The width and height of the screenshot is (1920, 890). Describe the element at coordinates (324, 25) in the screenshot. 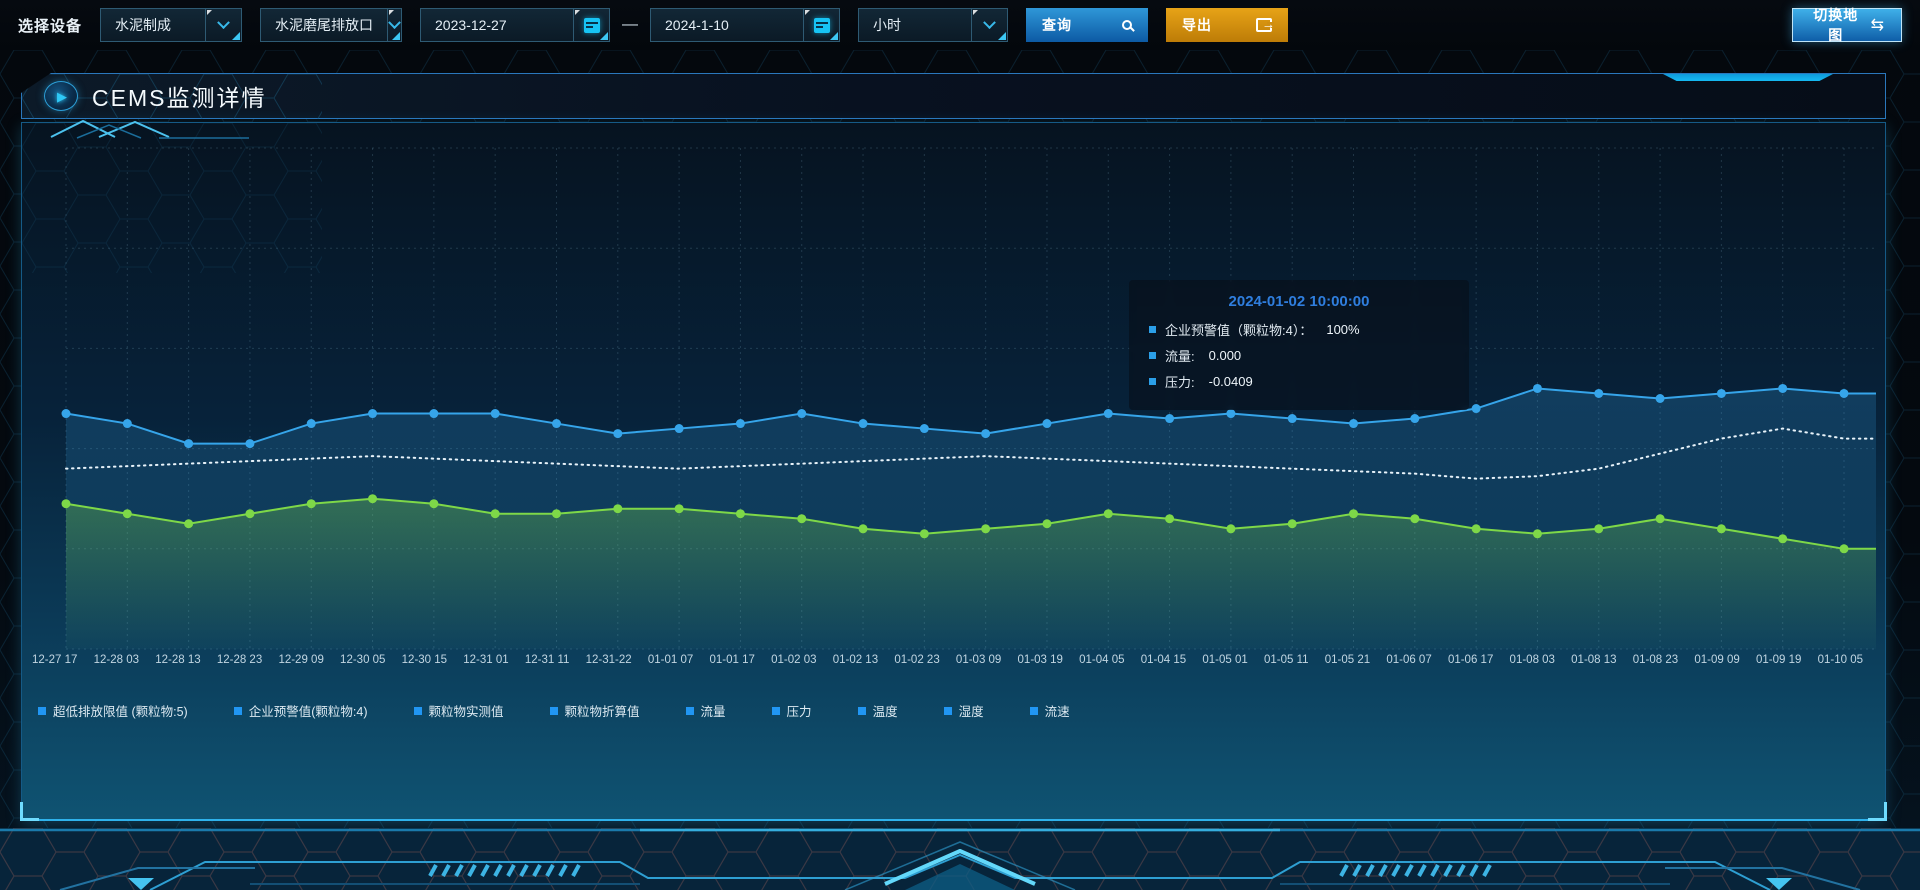

I see `outlet-select-value: 水泥磨尾排放口` at that location.